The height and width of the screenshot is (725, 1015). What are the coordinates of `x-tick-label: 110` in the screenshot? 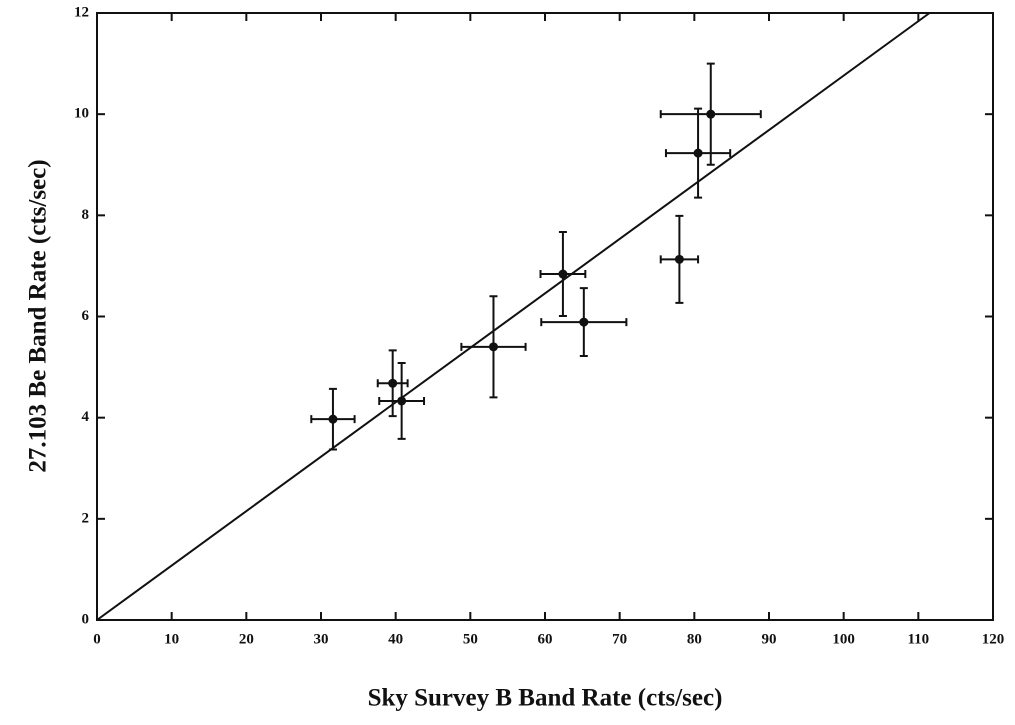 It's located at (918, 639).